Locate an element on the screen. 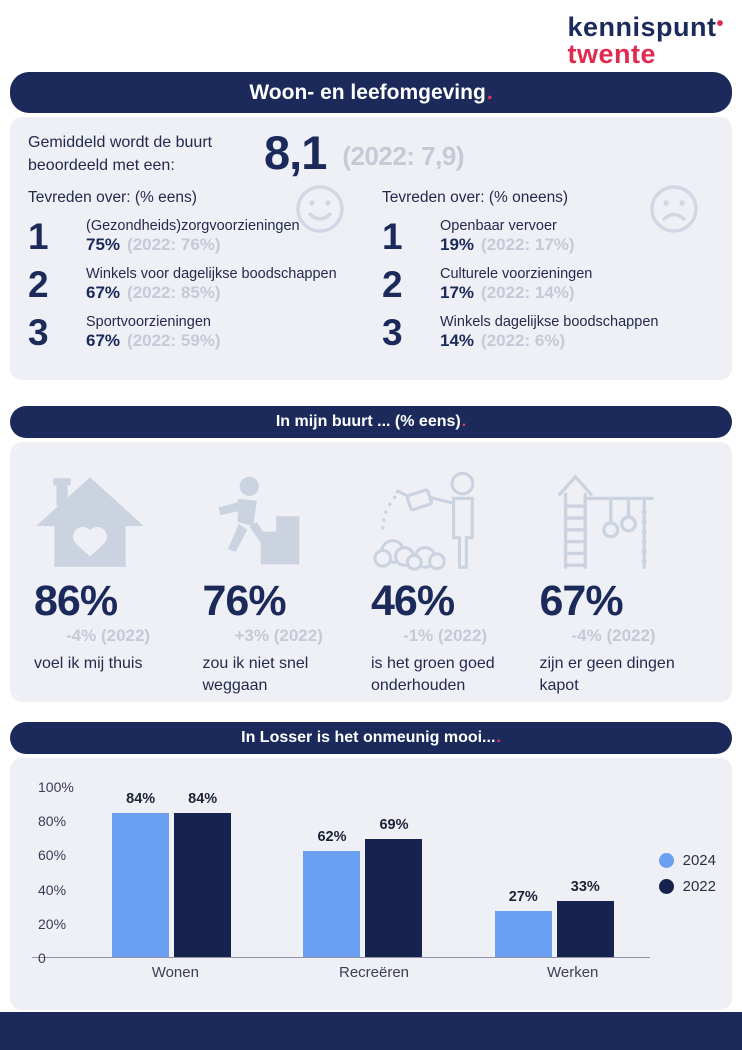 The image size is (742, 1050). section-header-in-mijn-buurt: In mijn buurt ... (% eens). is located at coordinates (371, 422).